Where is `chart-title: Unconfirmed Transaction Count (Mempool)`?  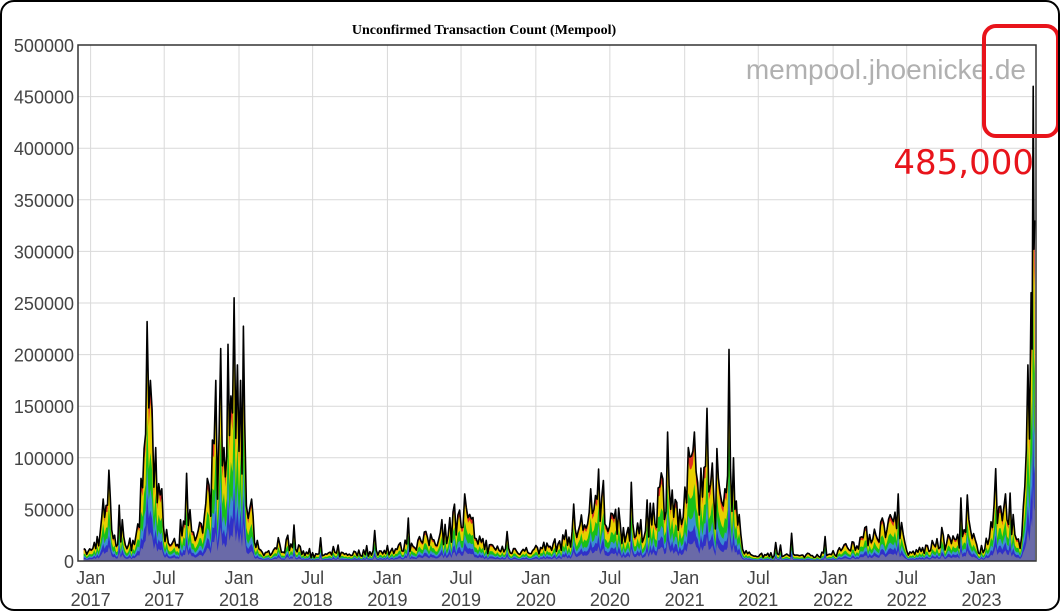
chart-title: Unconfirmed Transaction Count (Mempool) is located at coordinates (484, 30).